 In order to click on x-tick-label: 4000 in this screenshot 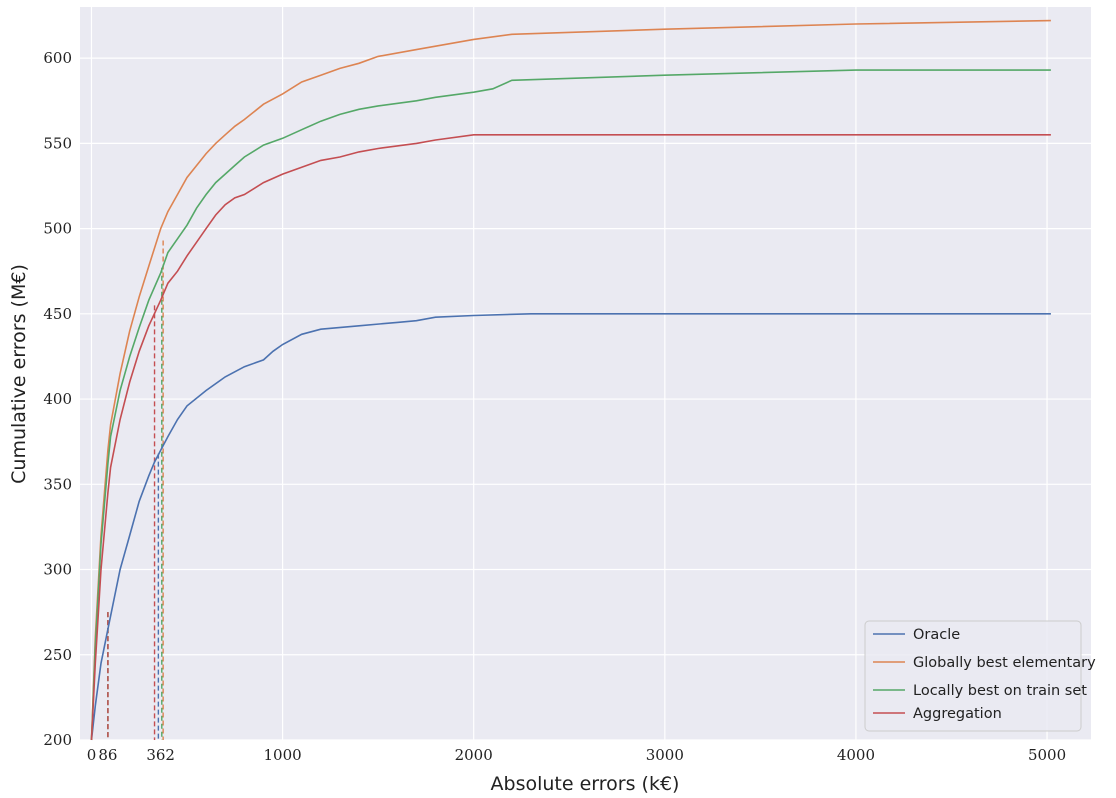, I will do `click(856, 755)`.